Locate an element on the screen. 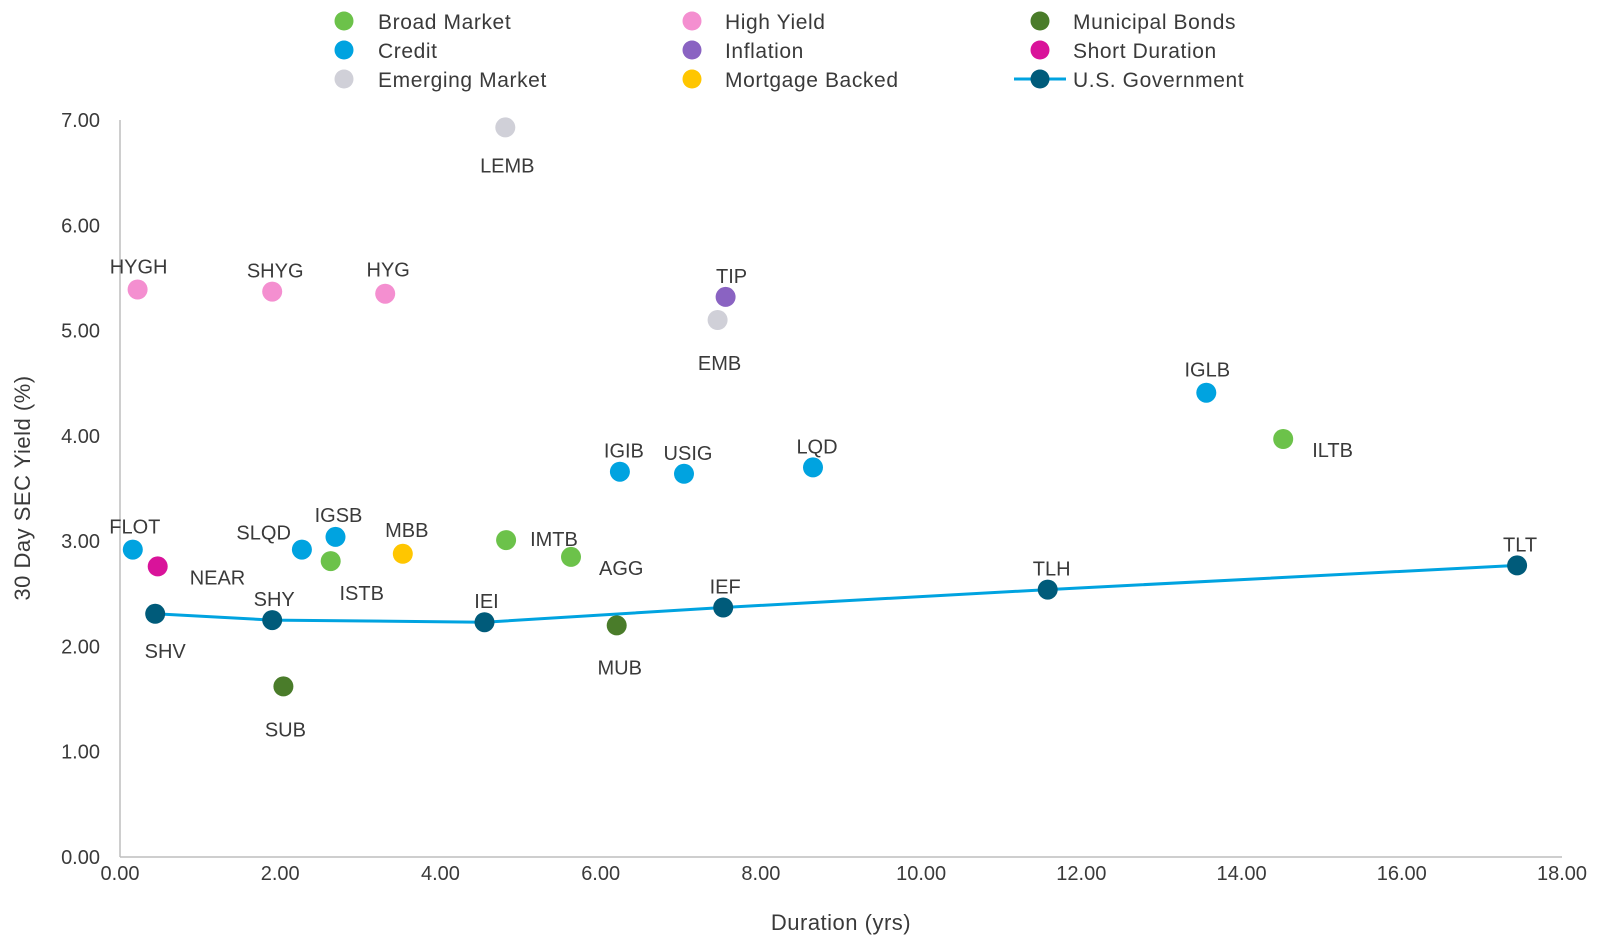 Image resolution: width=1600 pixels, height=940 pixels. point-shy is located at coordinates (272, 620).